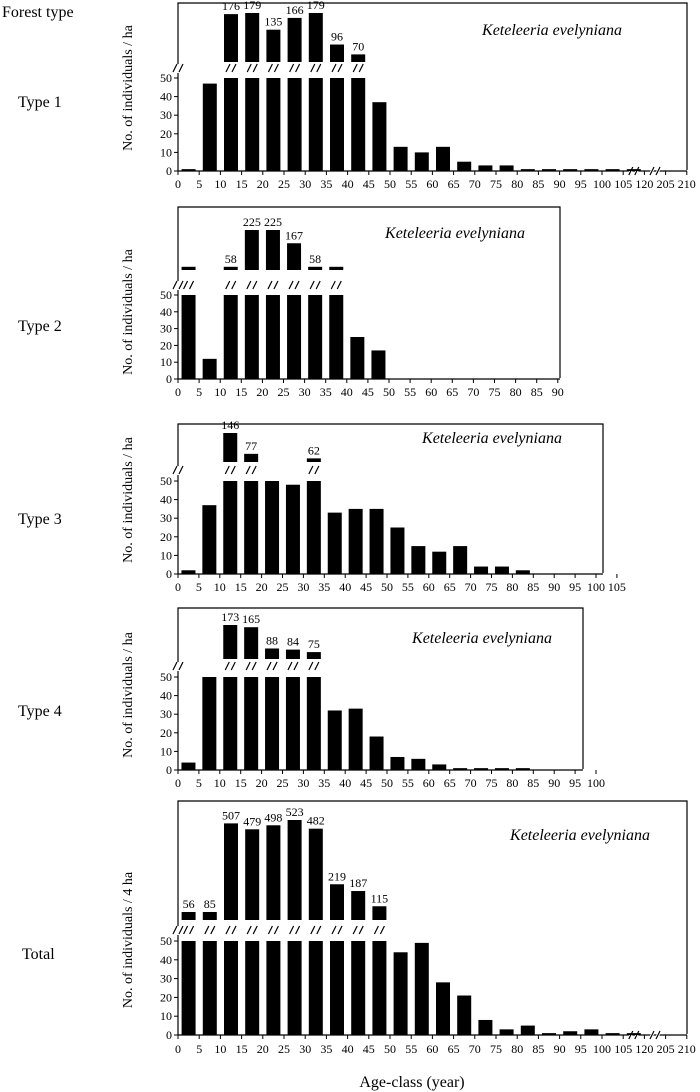 The image size is (700, 1092). I want to click on bar-value-label: 187, so click(358, 883).